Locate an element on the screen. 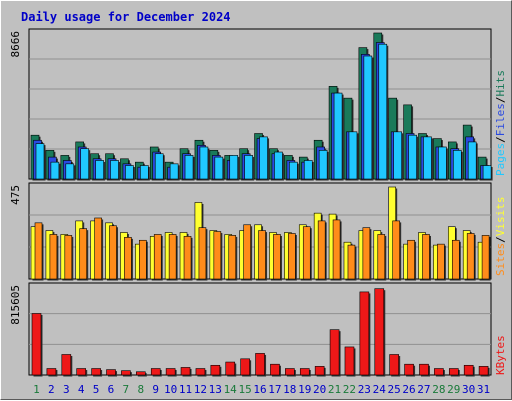 The image size is (512, 401). day-label-5: 5 is located at coordinates (96, 389).